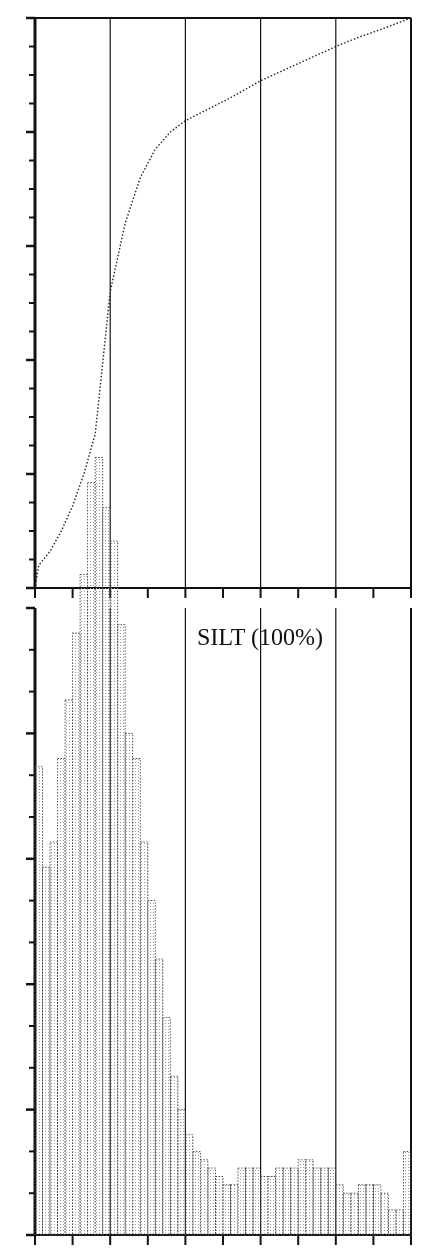 The image size is (428, 1255). Describe the element at coordinates (260, 638) in the screenshot. I see `silt-annotation: SILT (100%)` at that location.